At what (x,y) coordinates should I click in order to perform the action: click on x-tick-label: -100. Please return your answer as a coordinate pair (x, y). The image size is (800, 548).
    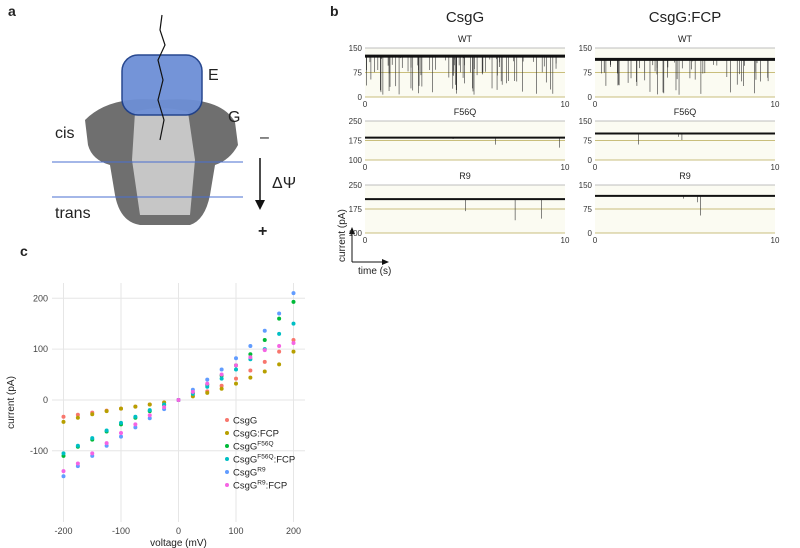
    Looking at the image, I should click on (121, 531).